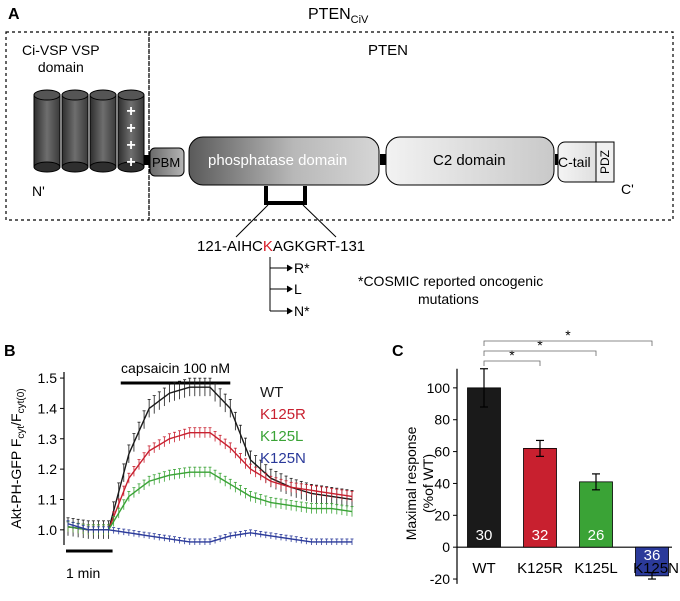  What do you see at coordinates (595, 568) in the screenshot?
I see `x-tick-label: K125L` at bounding box center [595, 568].